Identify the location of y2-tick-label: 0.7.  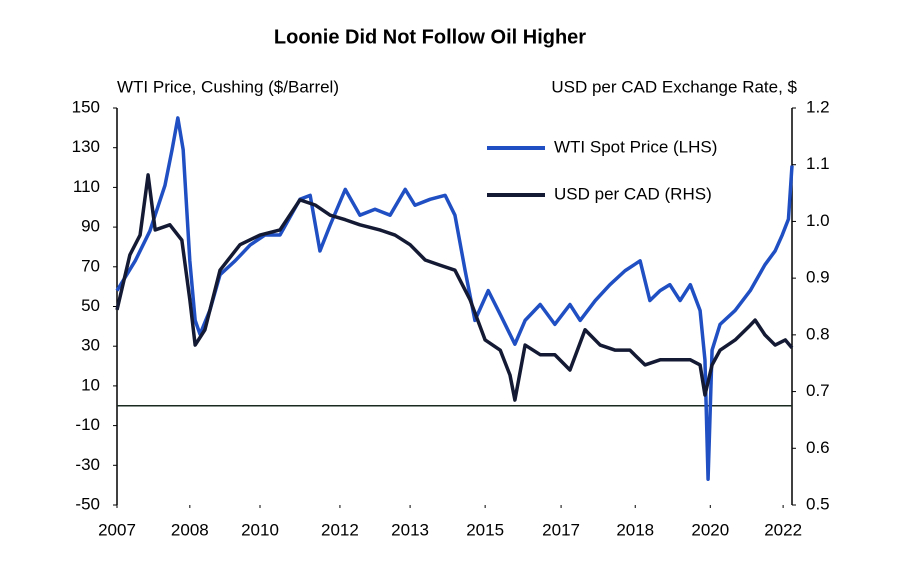
(818, 390).